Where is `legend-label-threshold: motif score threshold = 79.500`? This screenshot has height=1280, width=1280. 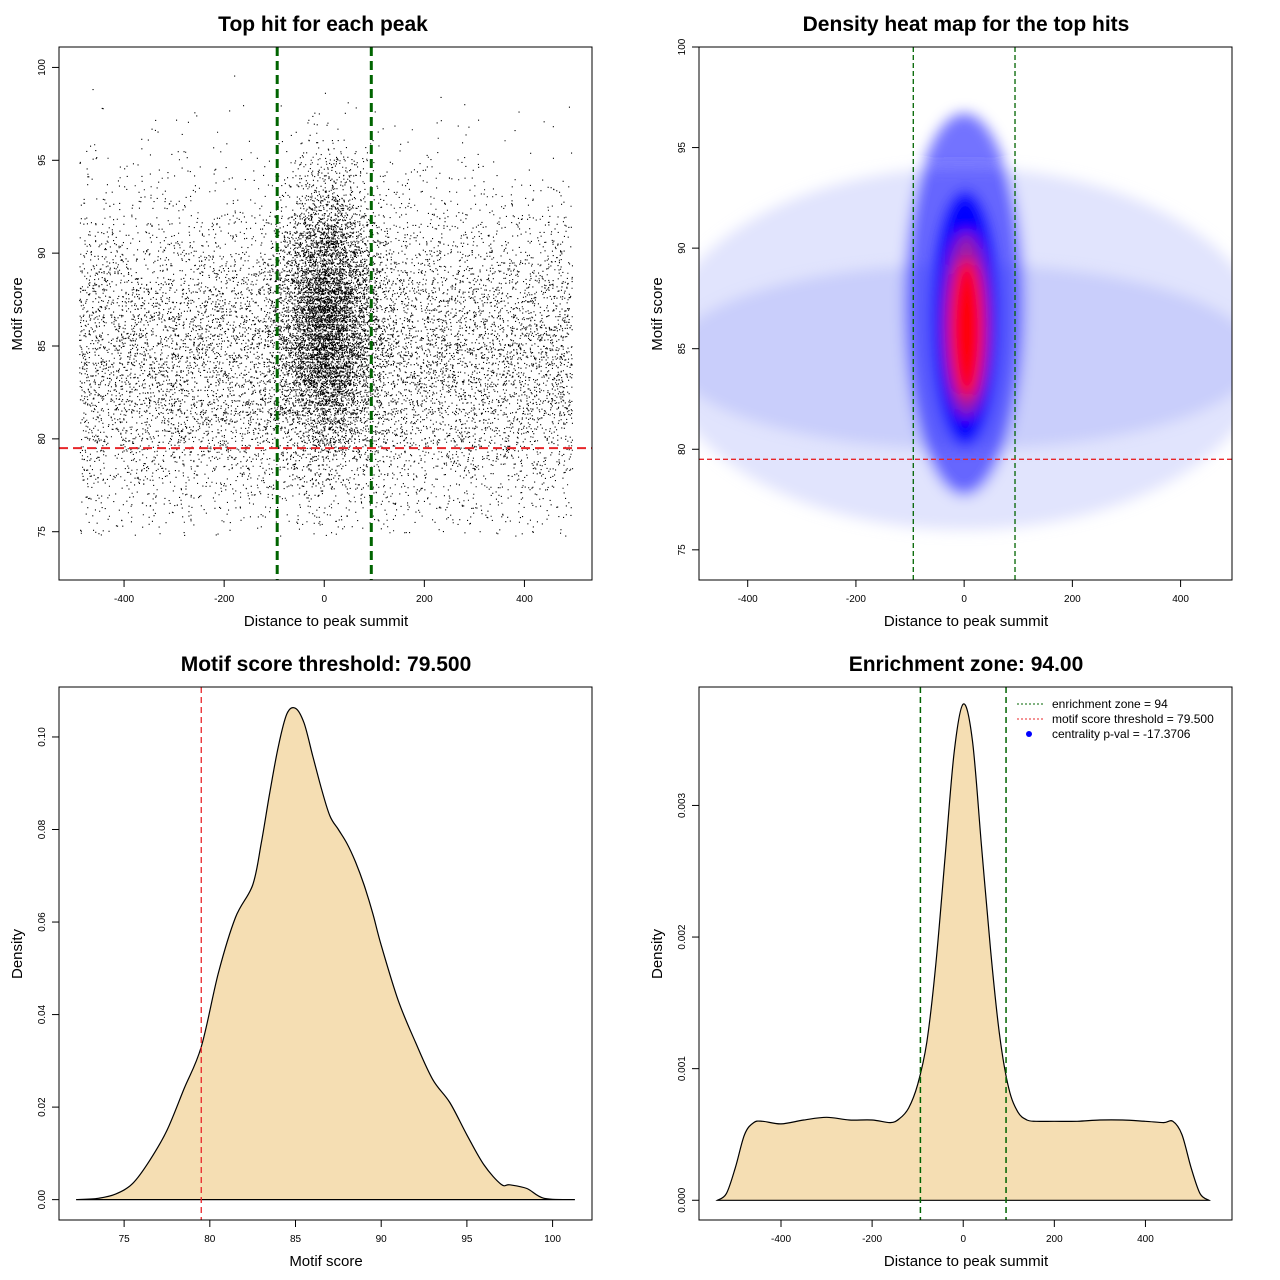
legend-label-threshold: motif score threshold = 79.500 is located at coordinates (1133, 719).